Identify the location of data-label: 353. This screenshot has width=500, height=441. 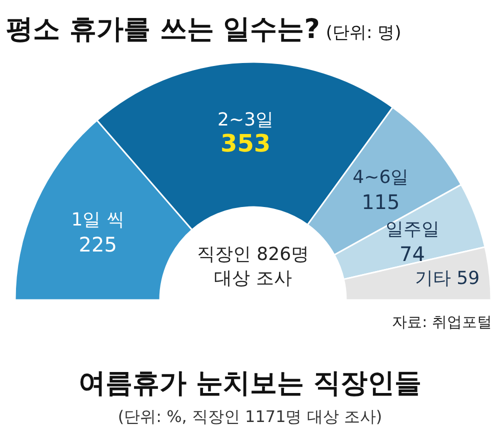
(245, 144).